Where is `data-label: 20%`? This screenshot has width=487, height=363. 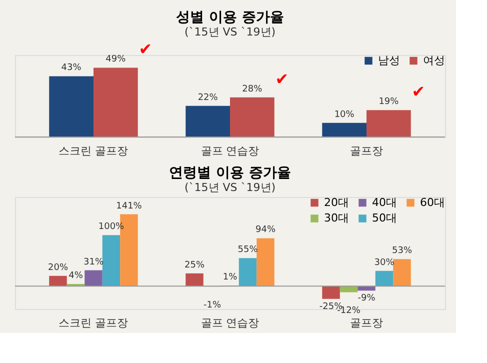
data-label: 20% is located at coordinates (58, 267).